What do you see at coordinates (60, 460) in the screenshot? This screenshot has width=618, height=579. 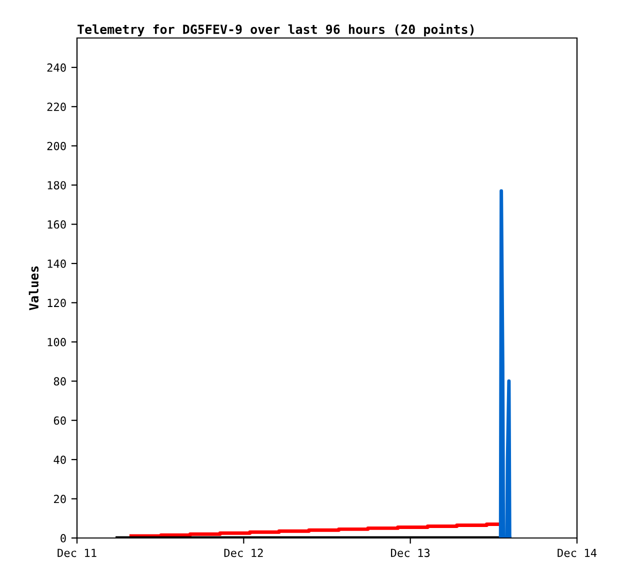 I see `y-tick-label: 40` at bounding box center [60, 460].